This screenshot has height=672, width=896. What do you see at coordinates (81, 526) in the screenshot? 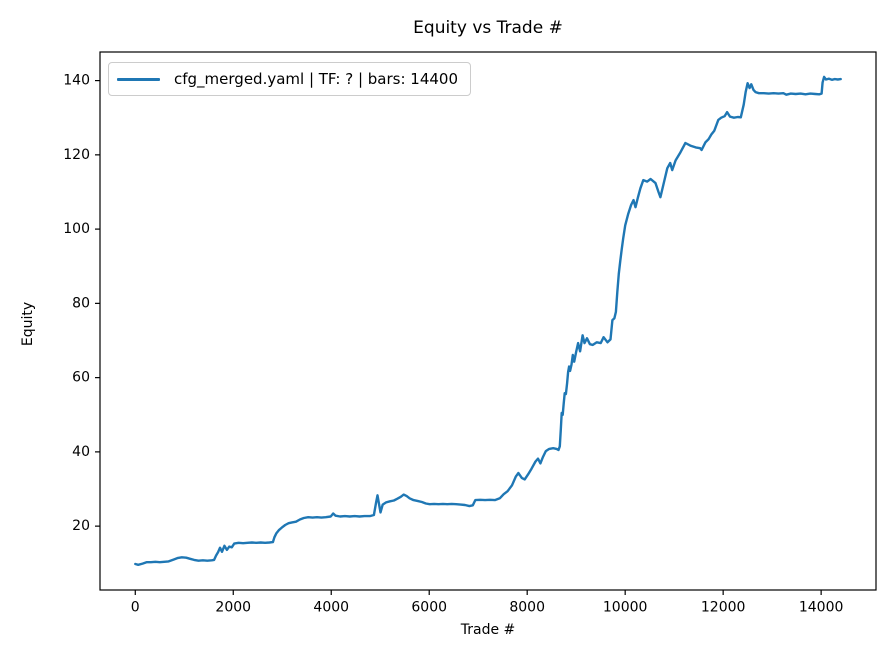
I see `y-tick-label: 20` at bounding box center [81, 526].